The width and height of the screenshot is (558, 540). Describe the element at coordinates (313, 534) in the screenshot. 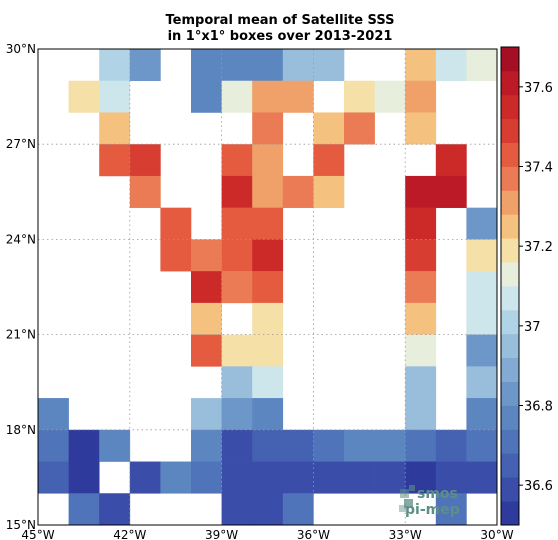

I see `x-tick-label: 36°W` at that location.